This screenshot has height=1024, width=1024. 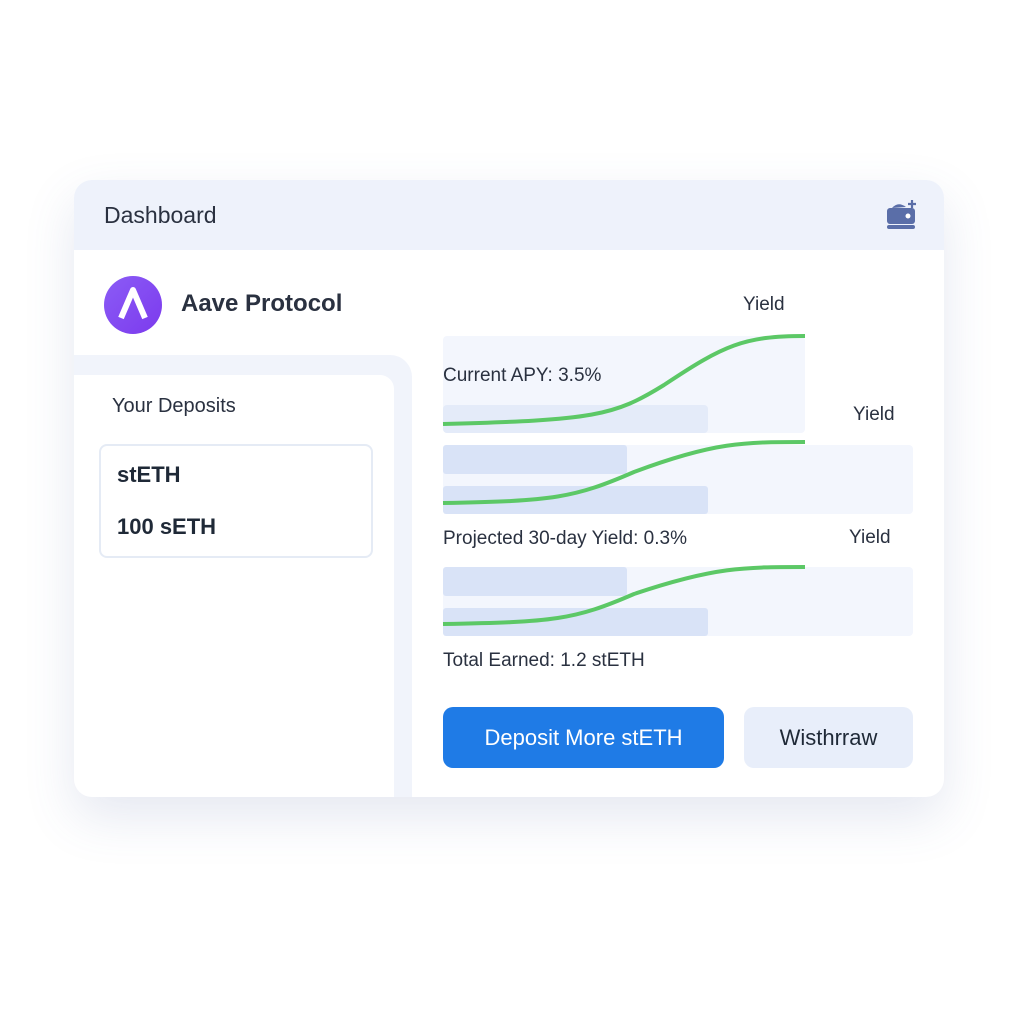 I want to click on total-earned: Total Earned: 1.2 stETH, so click(x=544, y=660).